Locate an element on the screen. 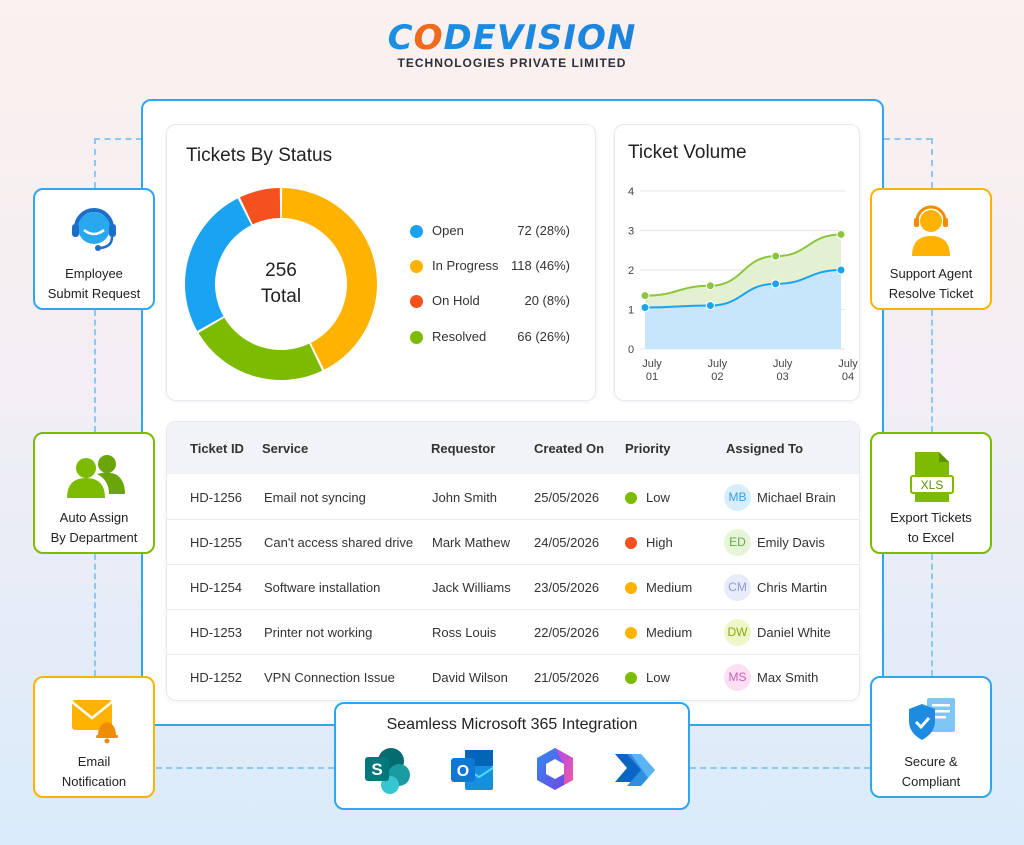 The width and height of the screenshot is (1024, 845). feature-line: to Excel is located at coordinates (931, 537).